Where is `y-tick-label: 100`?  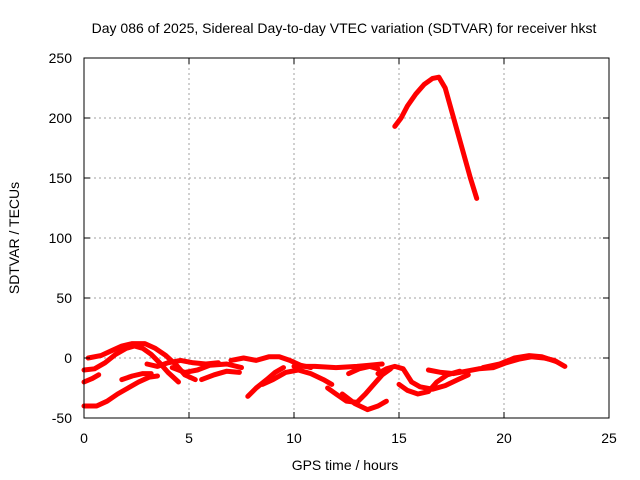
y-tick-label: 100 is located at coordinates (61, 238).